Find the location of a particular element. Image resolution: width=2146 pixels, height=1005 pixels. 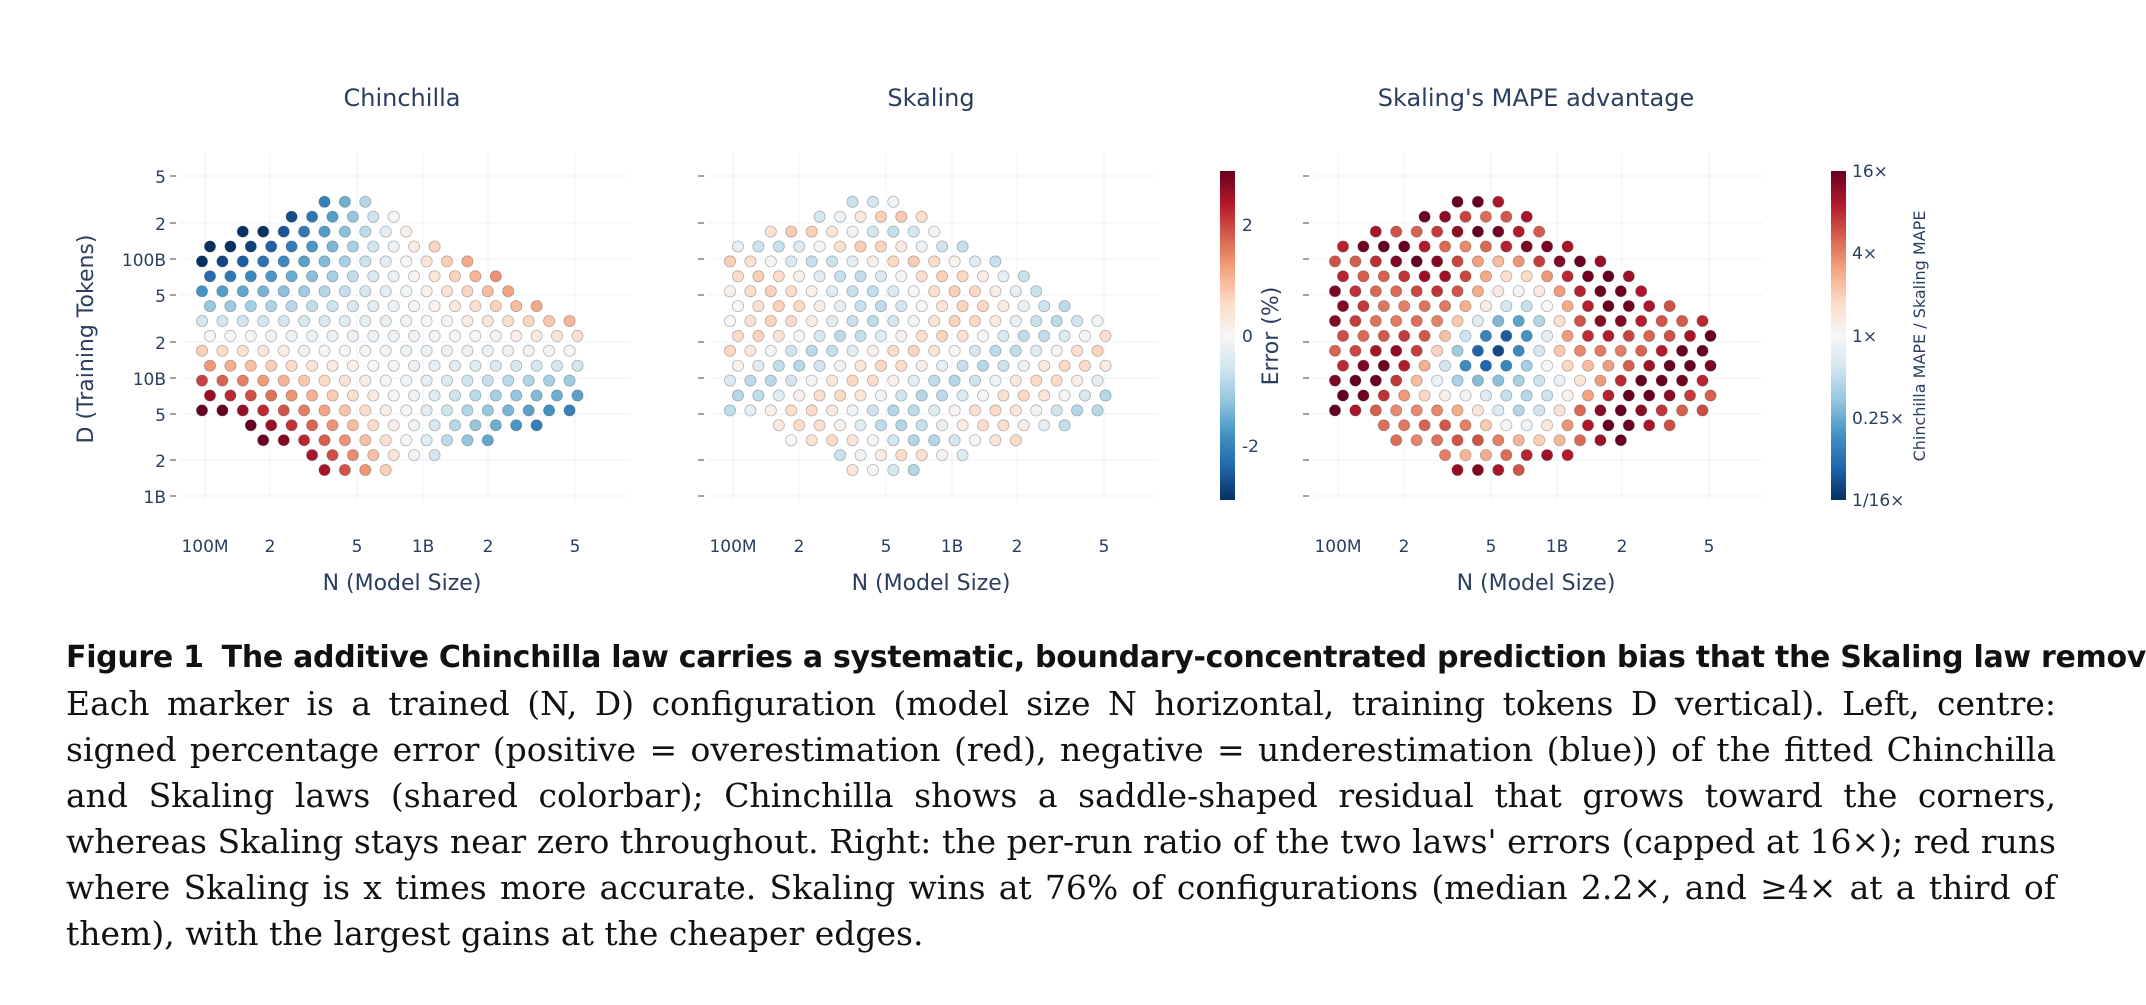

y-tick-labels: 5 2 100B 5 2 10B 5 2 1B is located at coordinates (144, 338).